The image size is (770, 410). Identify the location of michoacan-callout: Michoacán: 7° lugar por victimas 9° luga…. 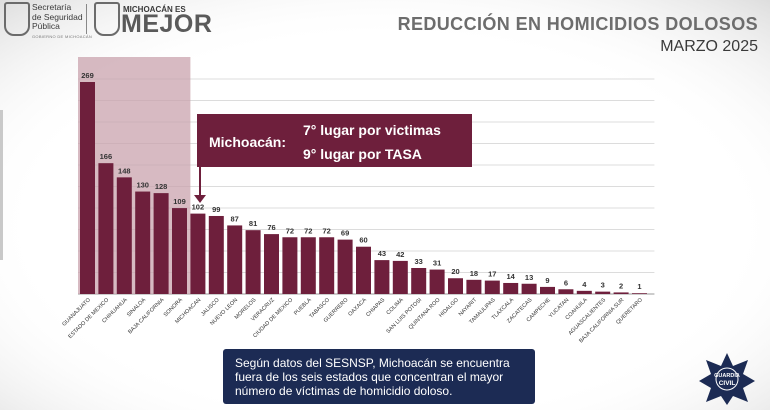
(334, 140).